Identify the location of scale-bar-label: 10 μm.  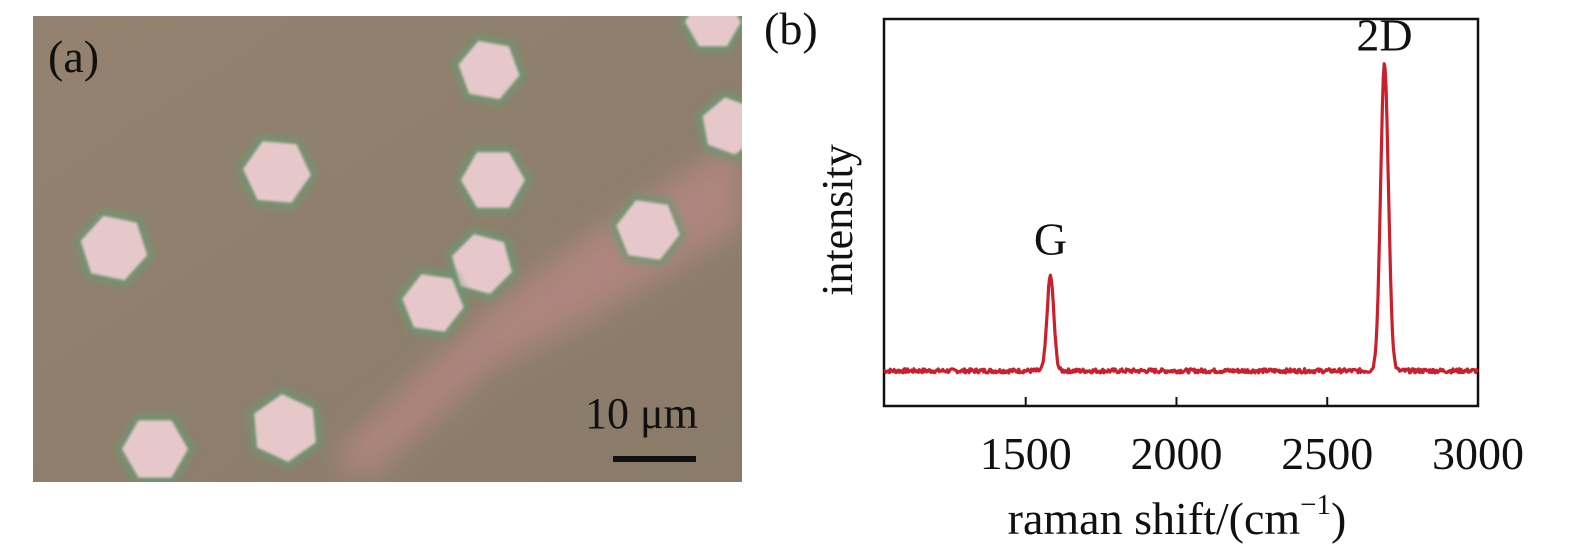
(641, 413).